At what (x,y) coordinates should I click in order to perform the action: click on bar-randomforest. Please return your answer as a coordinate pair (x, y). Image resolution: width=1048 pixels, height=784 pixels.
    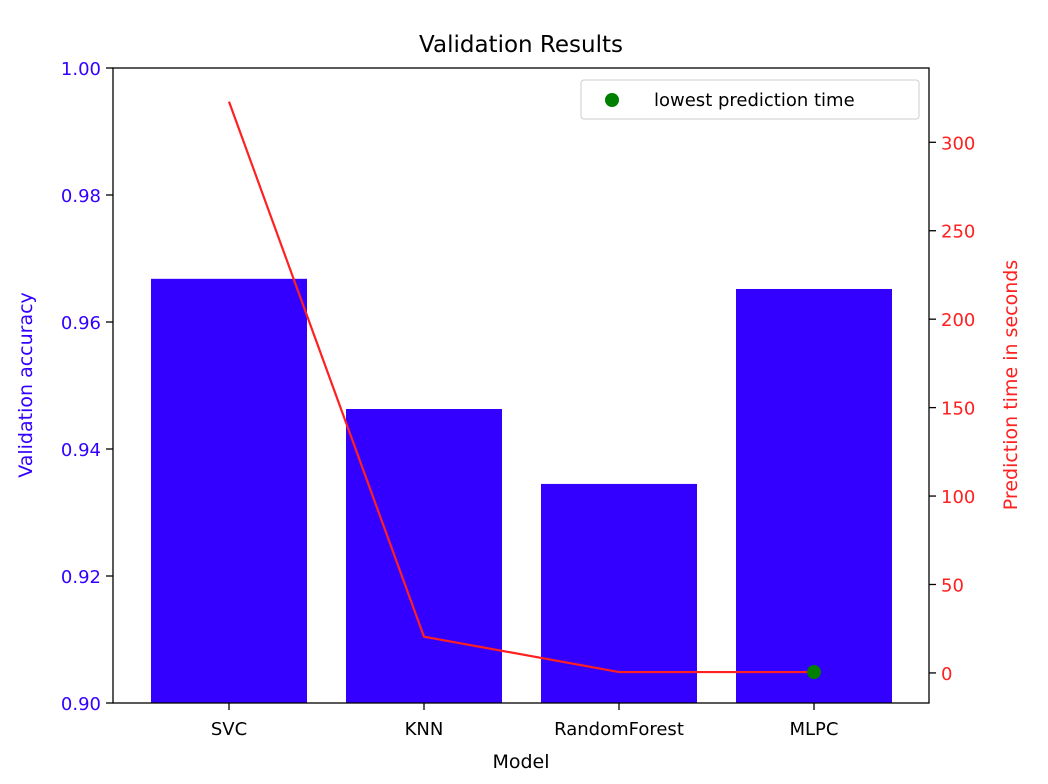
    Looking at the image, I should click on (619, 593).